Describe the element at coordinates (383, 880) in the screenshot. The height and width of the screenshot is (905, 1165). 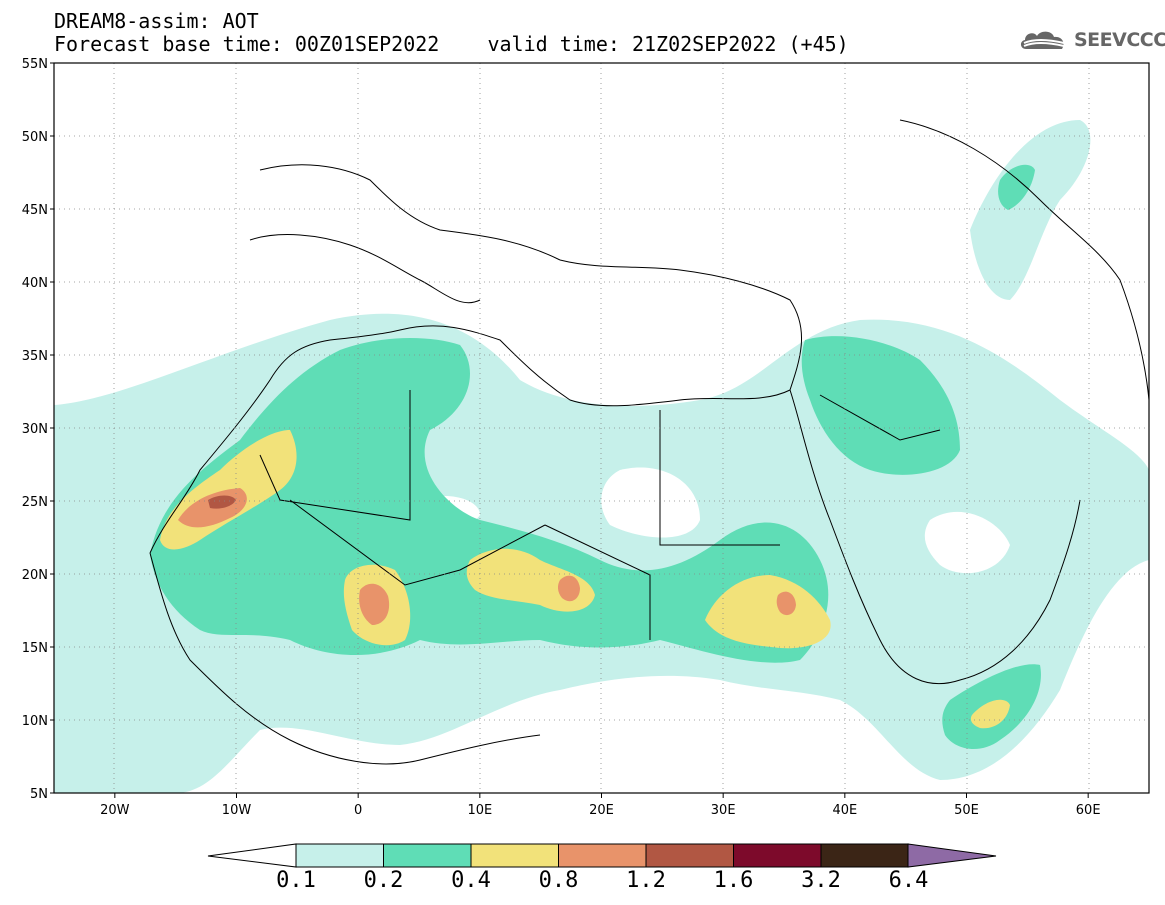
I see `colorbar-level-label: 0.2` at that location.